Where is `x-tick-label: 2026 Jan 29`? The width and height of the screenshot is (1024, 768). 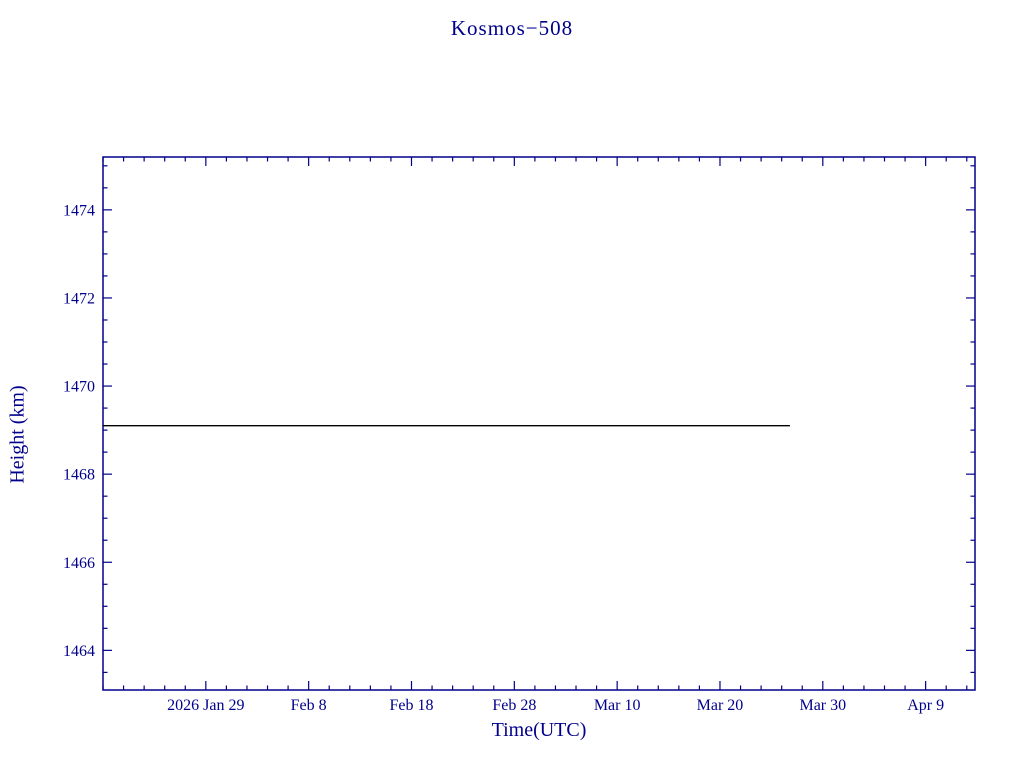
x-tick-label: 2026 Jan 29 is located at coordinates (205, 705).